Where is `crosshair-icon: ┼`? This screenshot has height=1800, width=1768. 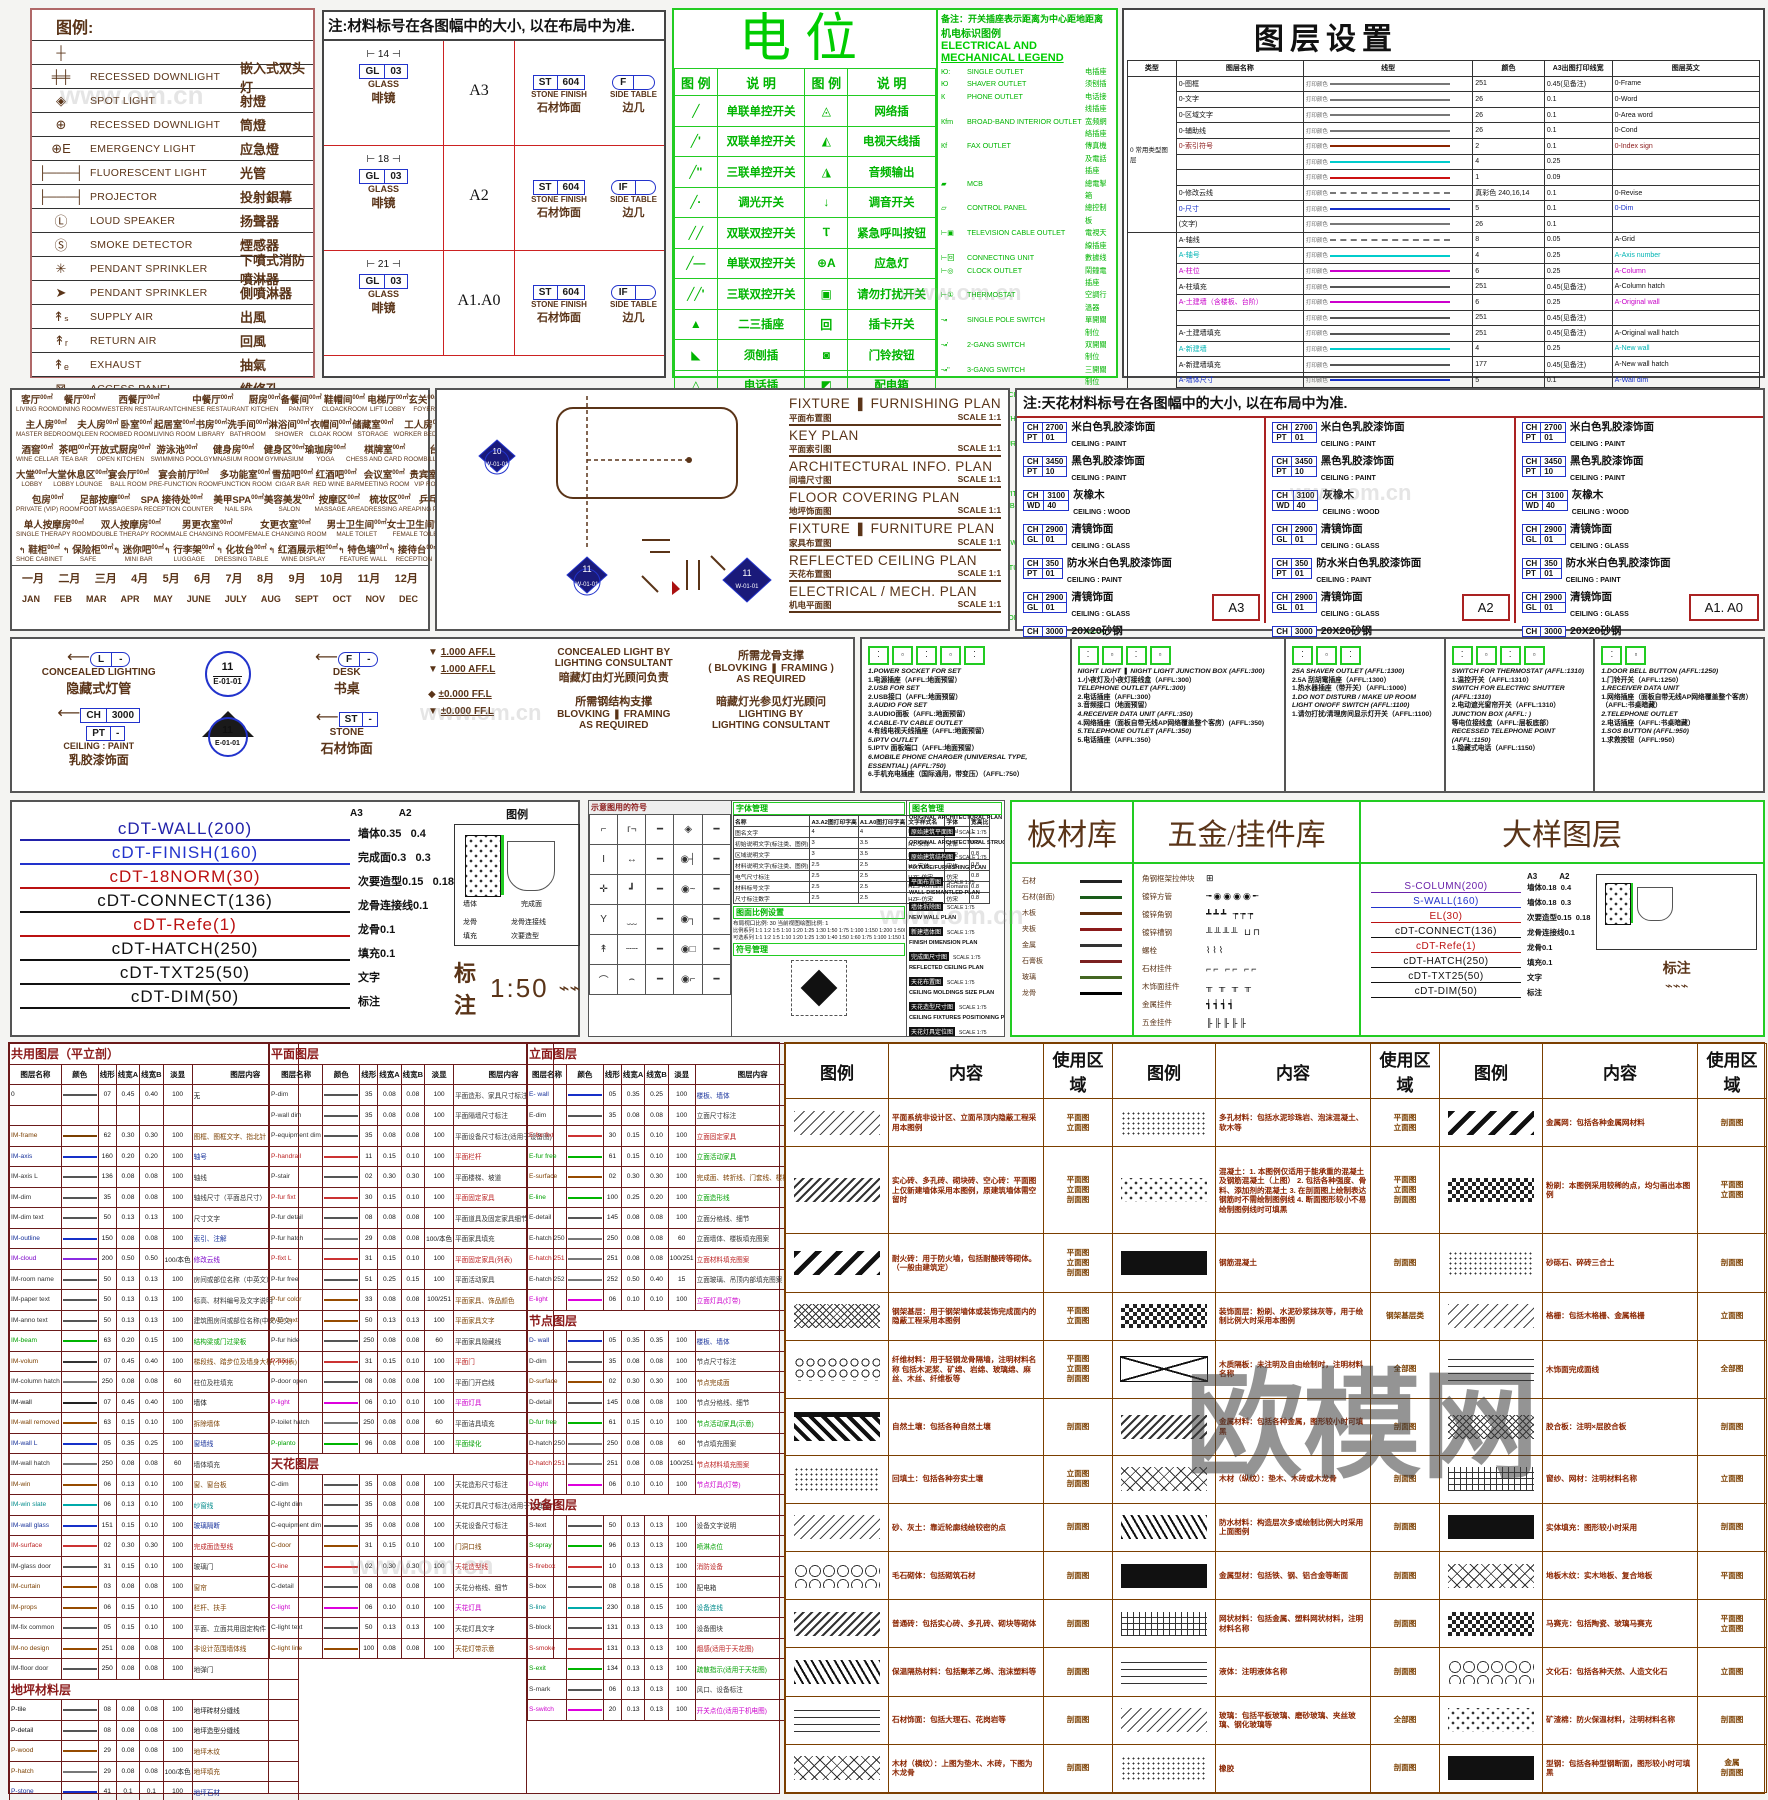
crosshair-icon: ┼ is located at coordinates (61, 52).